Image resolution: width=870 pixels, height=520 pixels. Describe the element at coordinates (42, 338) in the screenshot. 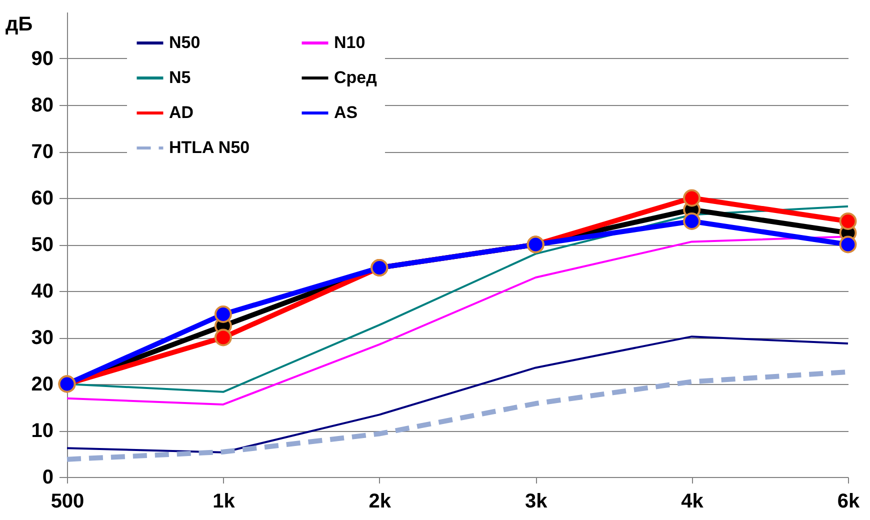

I see `y-tick-label: 30` at that location.